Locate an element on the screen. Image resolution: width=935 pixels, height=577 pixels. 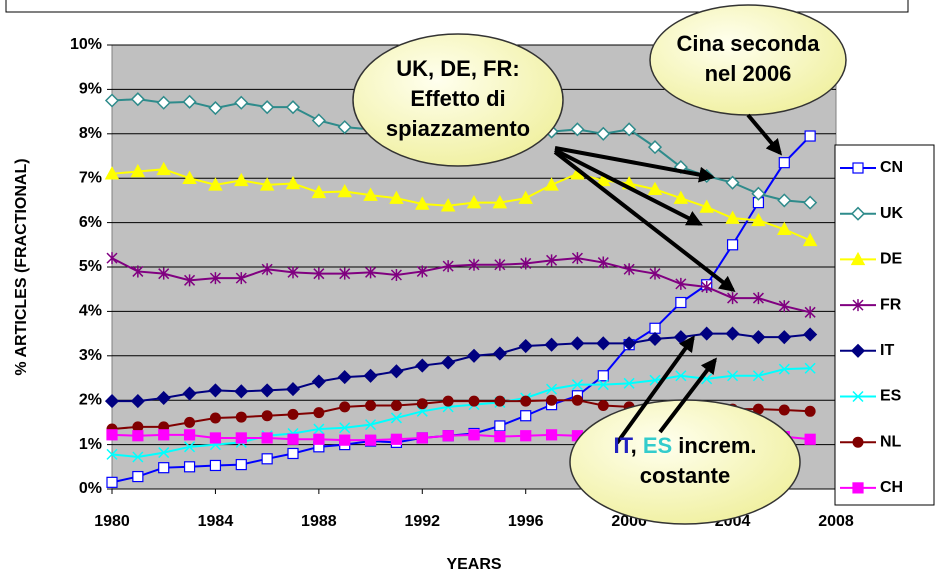
legend-label: IT is located at coordinates (887, 350).